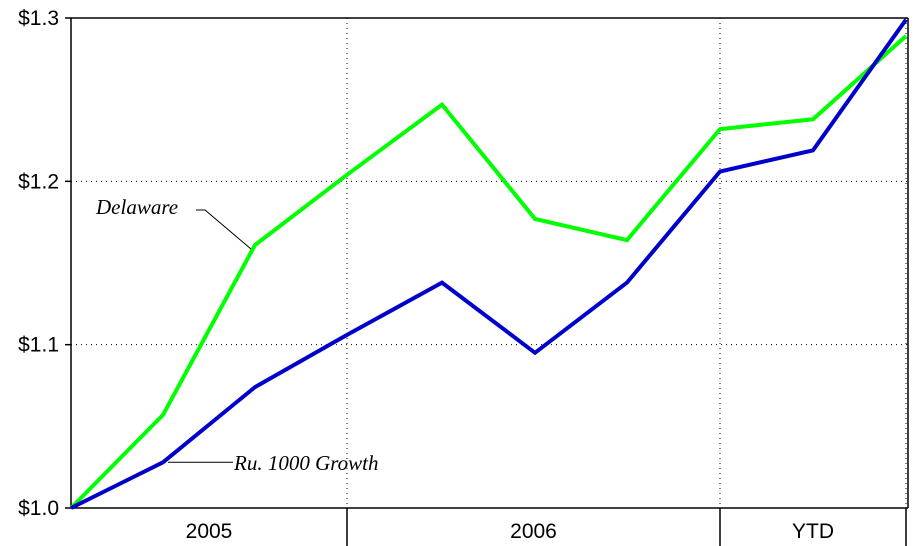 The height and width of the screenshot is (546, 924). I want to click on leader-line-delaware, so click(224, 229).